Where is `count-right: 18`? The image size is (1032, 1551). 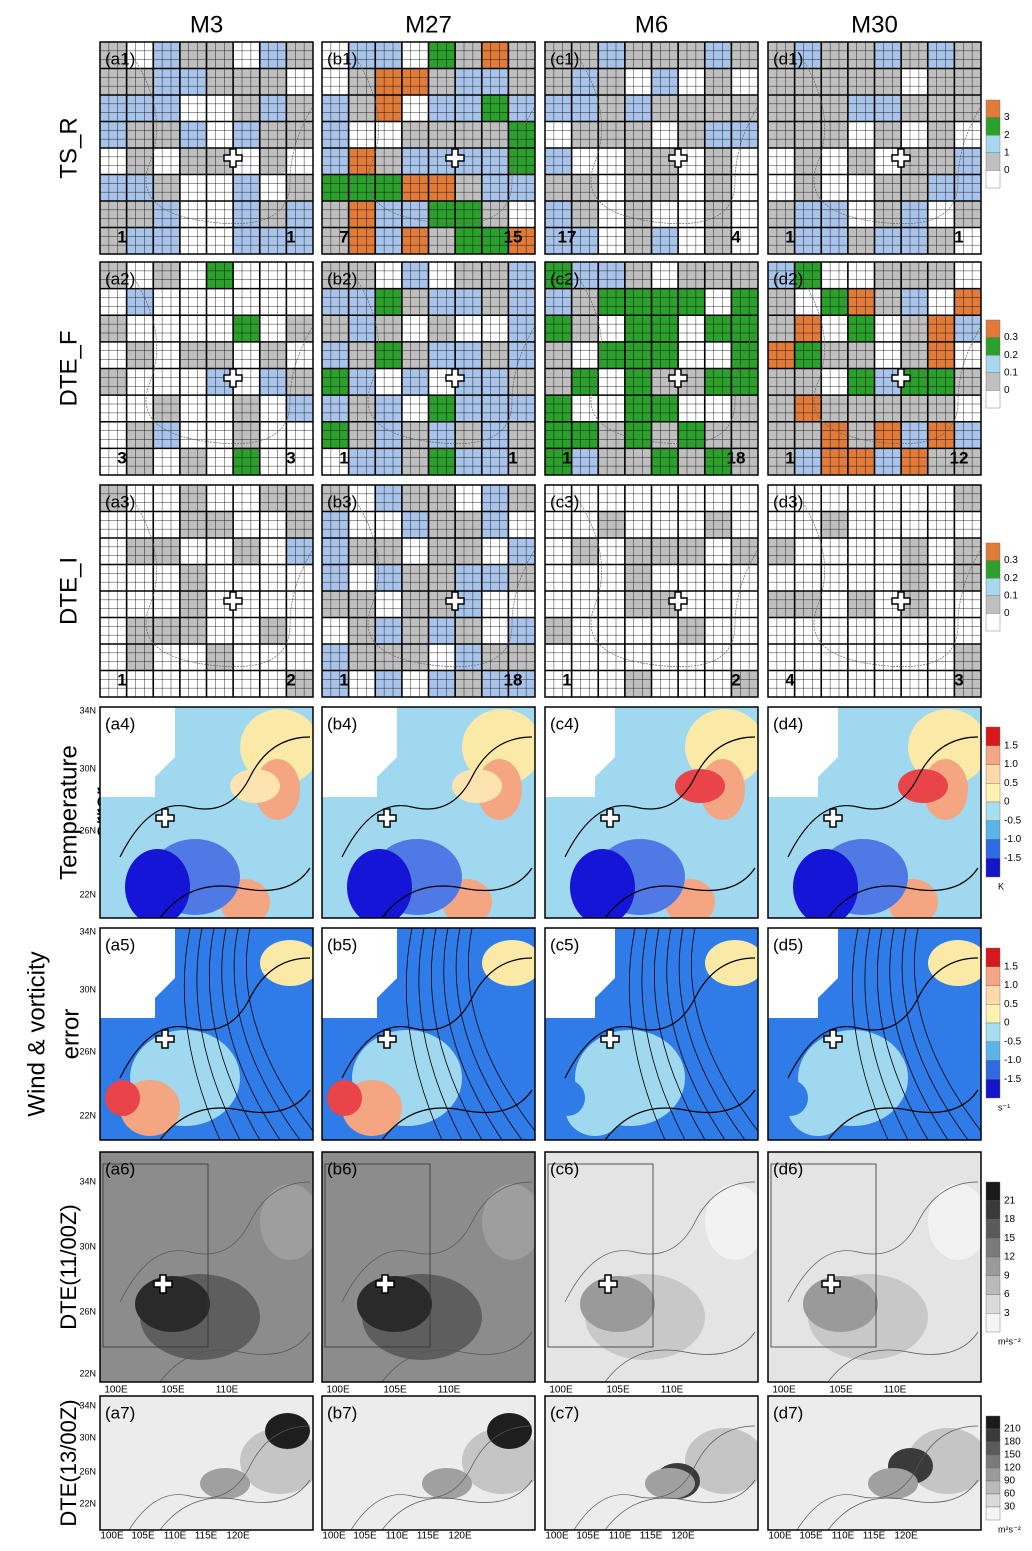 count-right: 18 is located at coordinates (513, 679).